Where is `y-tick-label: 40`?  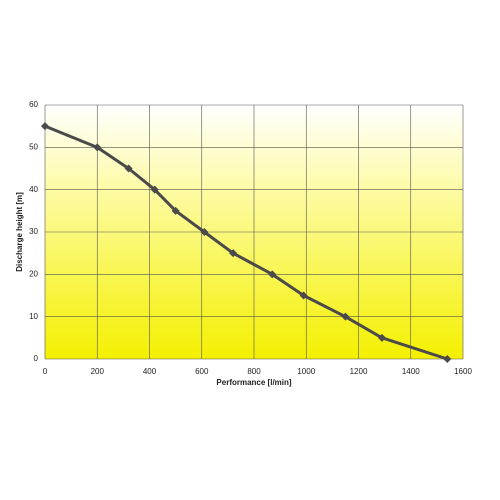 y-tick-label: 40 is located at coordinates (33, 189).